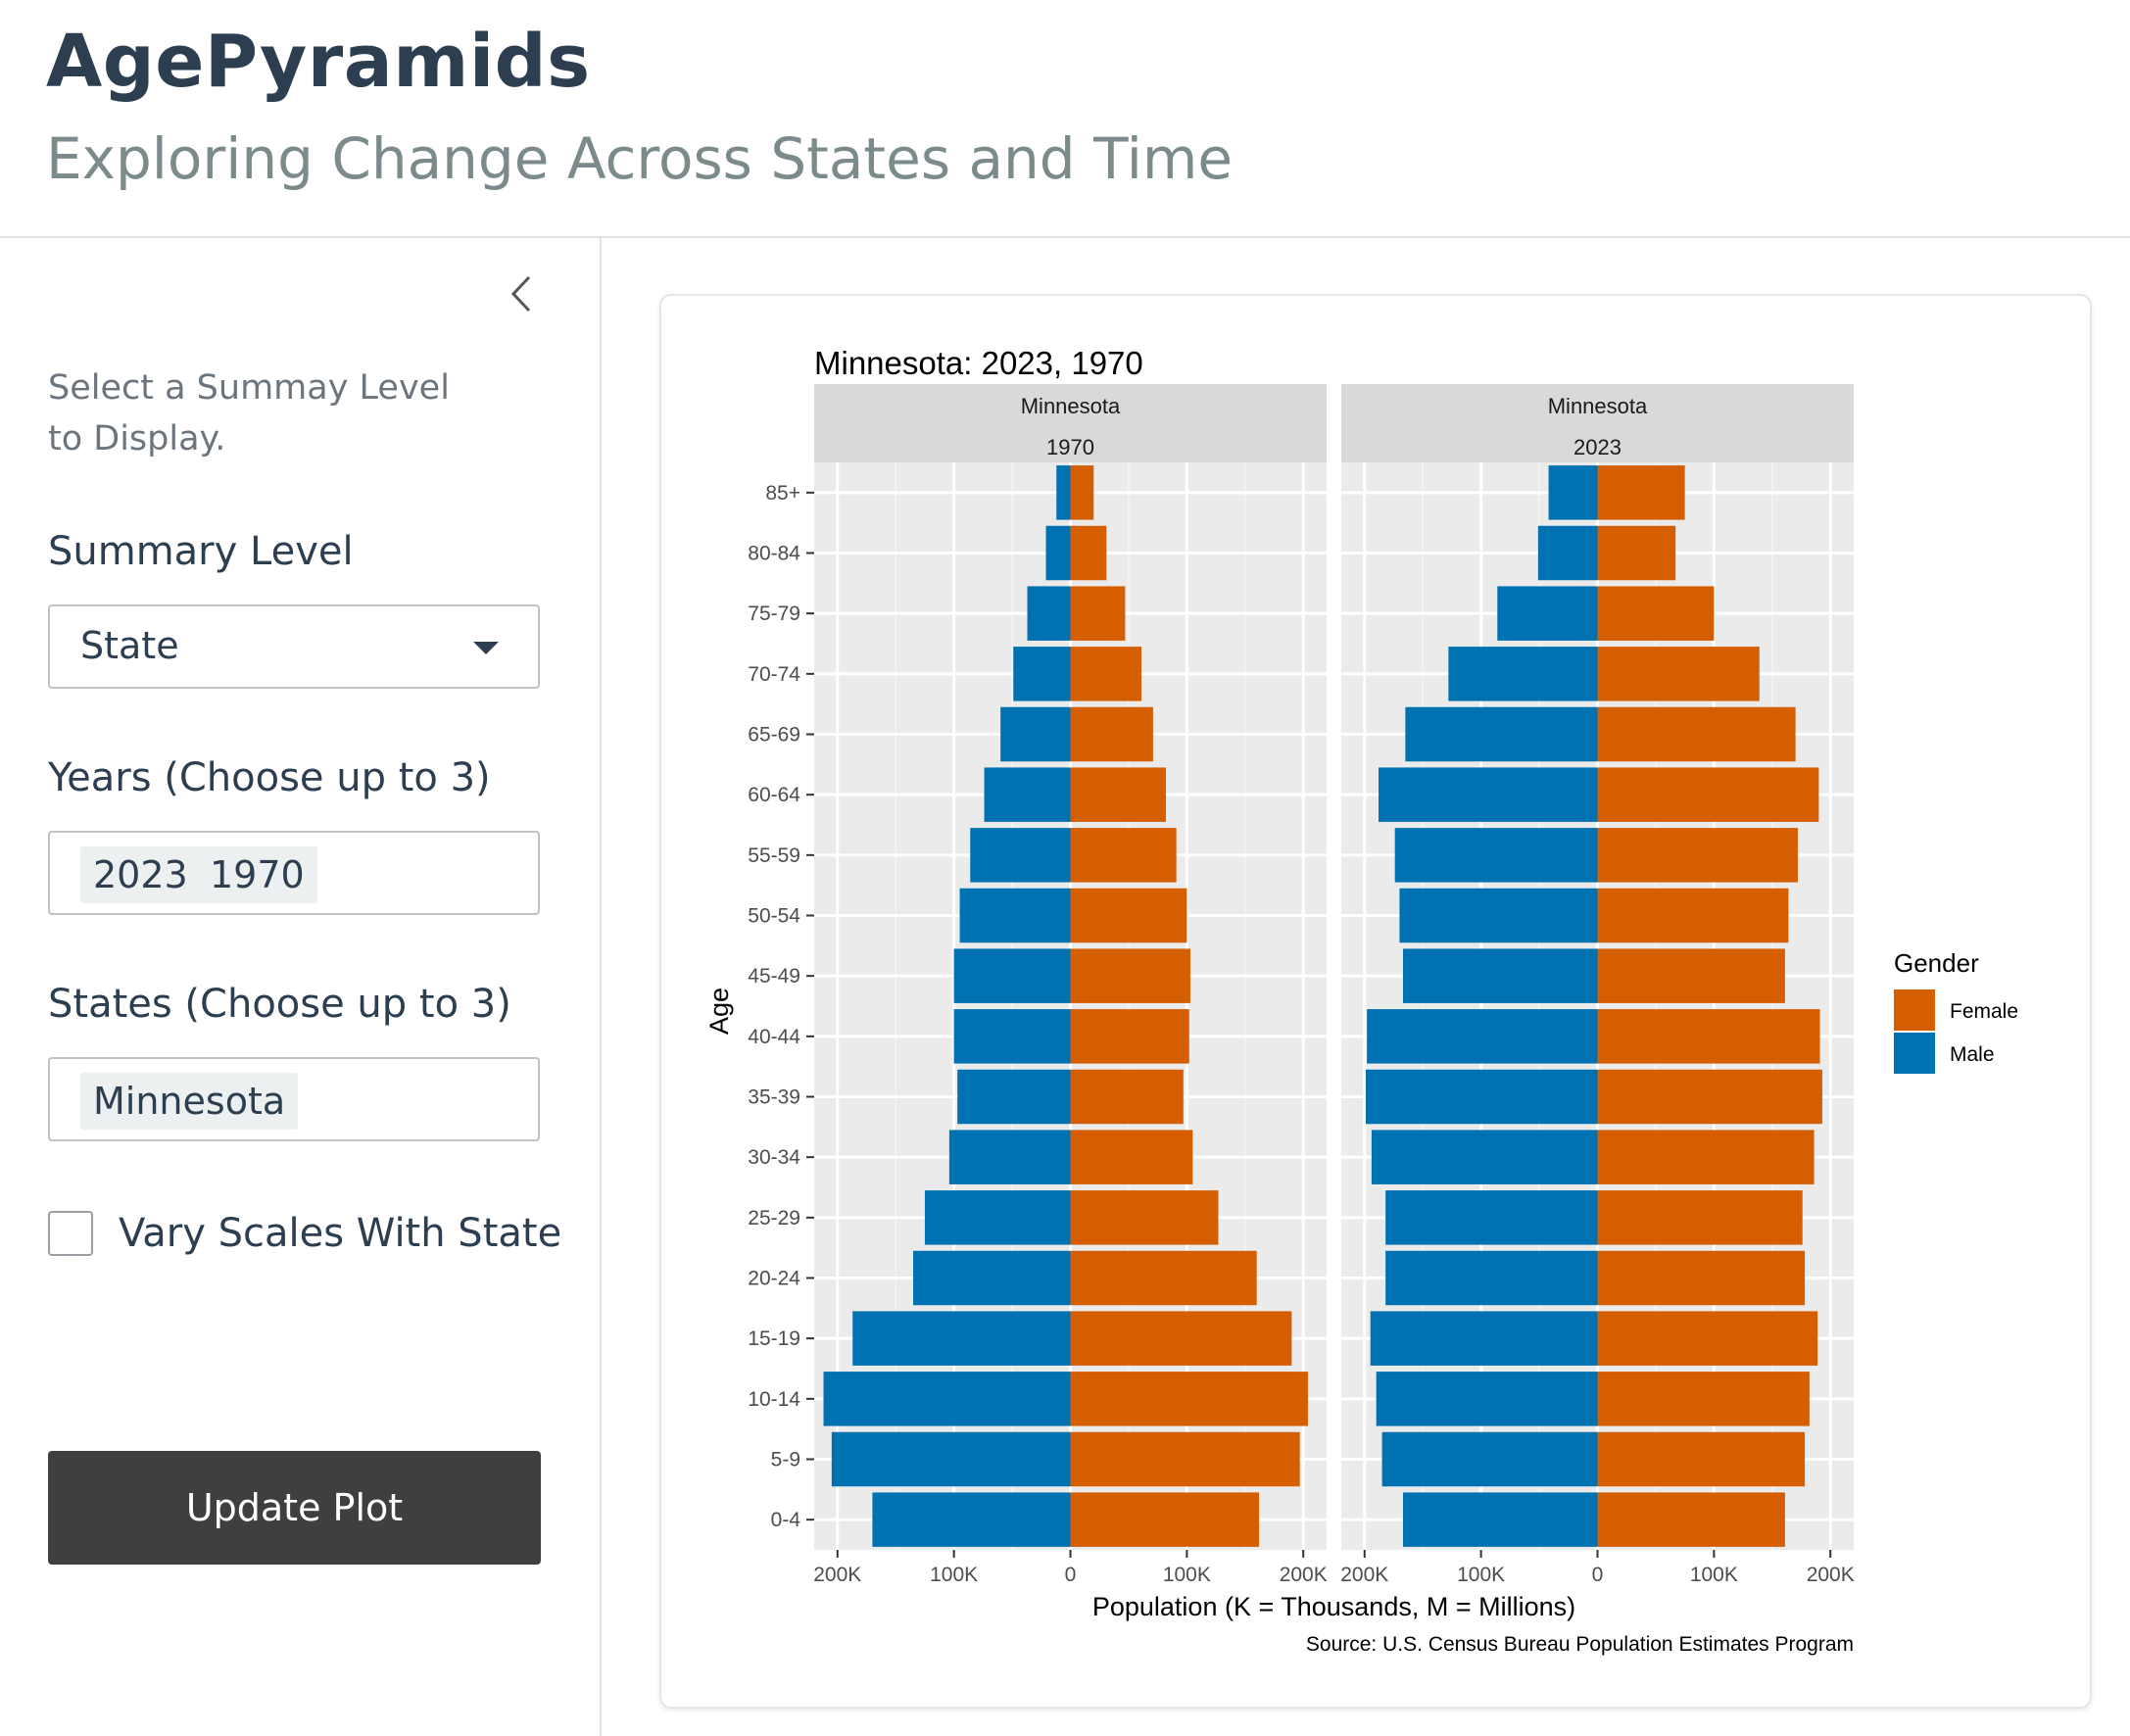 This screenshot has height=1736, width=2130. What do you see at coordinates (257, 875) in the screenshot?
I see `year-chip: 1970` at bounding box center [257, 875].